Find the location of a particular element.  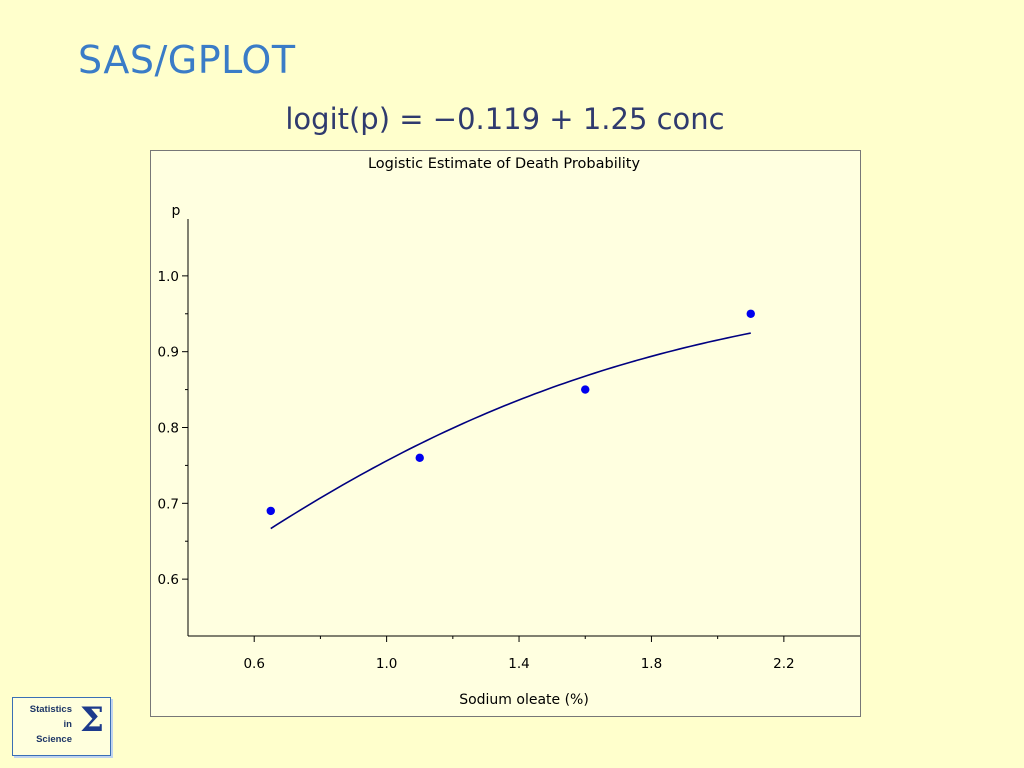

y-tick-label: 0.6 is located at coordinates (168, 580).